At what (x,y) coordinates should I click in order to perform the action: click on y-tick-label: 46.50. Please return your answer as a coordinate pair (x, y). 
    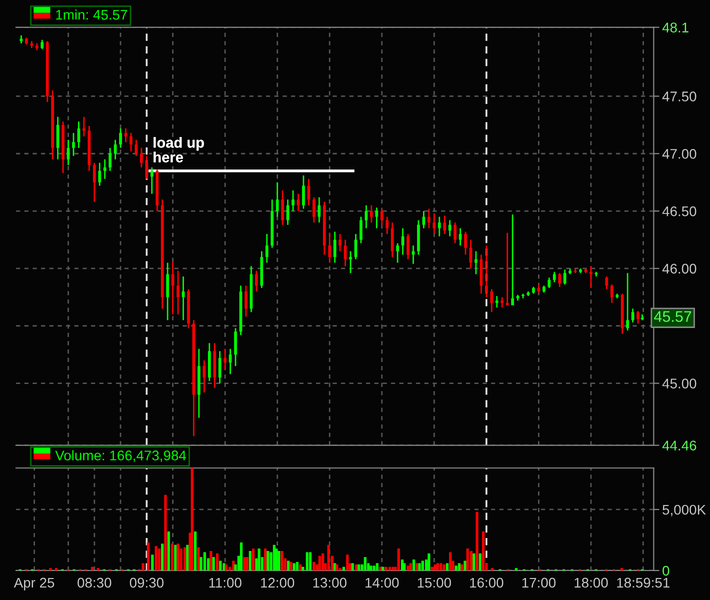
    Looking at the image, I should click on (679, 211).